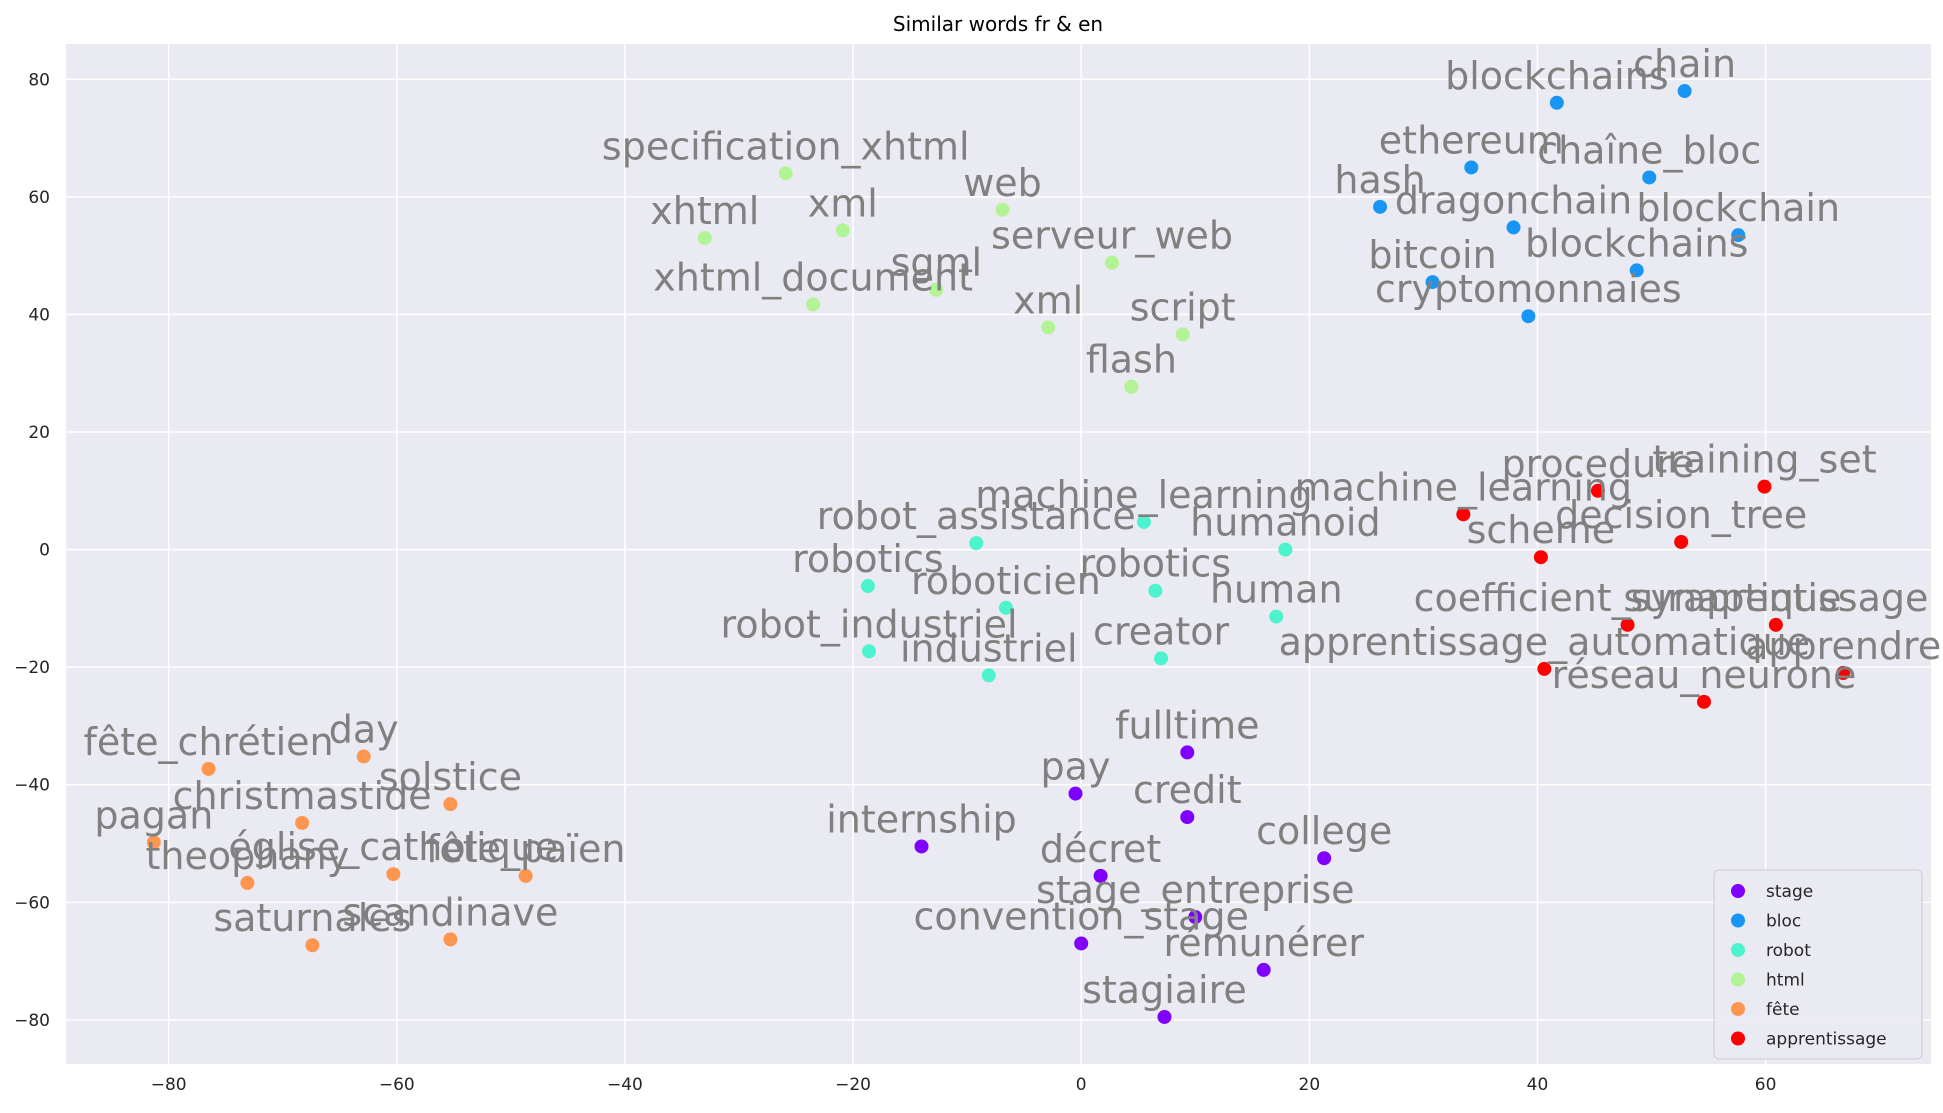 The image size is (1943, 1113). Describe the element at coordinates (1081, 1085) in the screenshot. I see `x-tick-label: 0` at that location.